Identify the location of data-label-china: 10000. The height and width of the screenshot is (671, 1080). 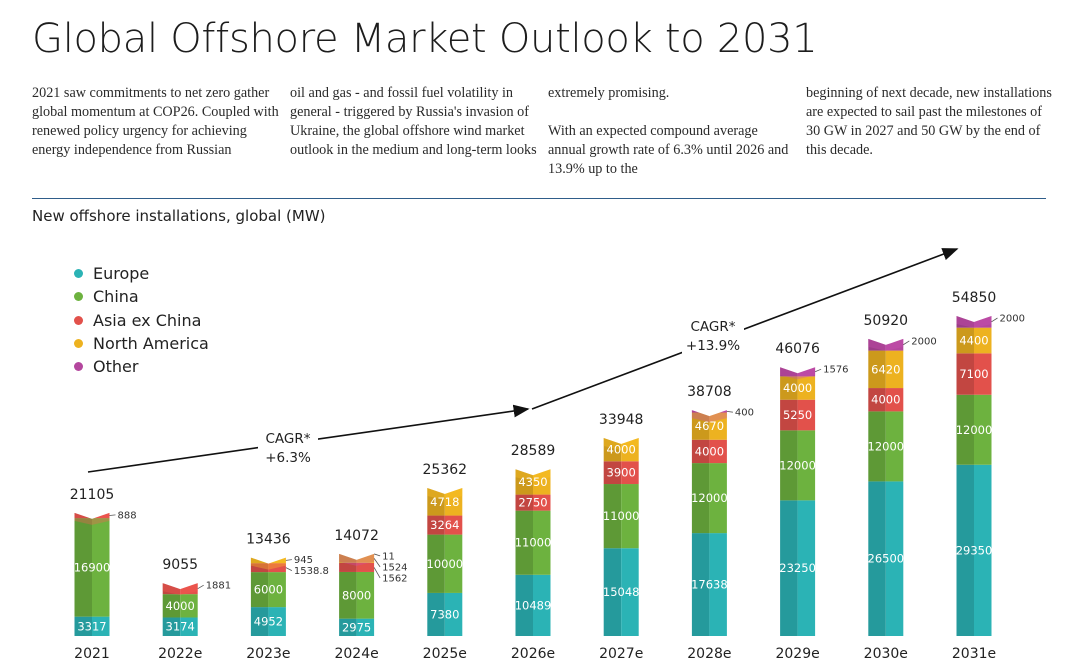
(445, 564).